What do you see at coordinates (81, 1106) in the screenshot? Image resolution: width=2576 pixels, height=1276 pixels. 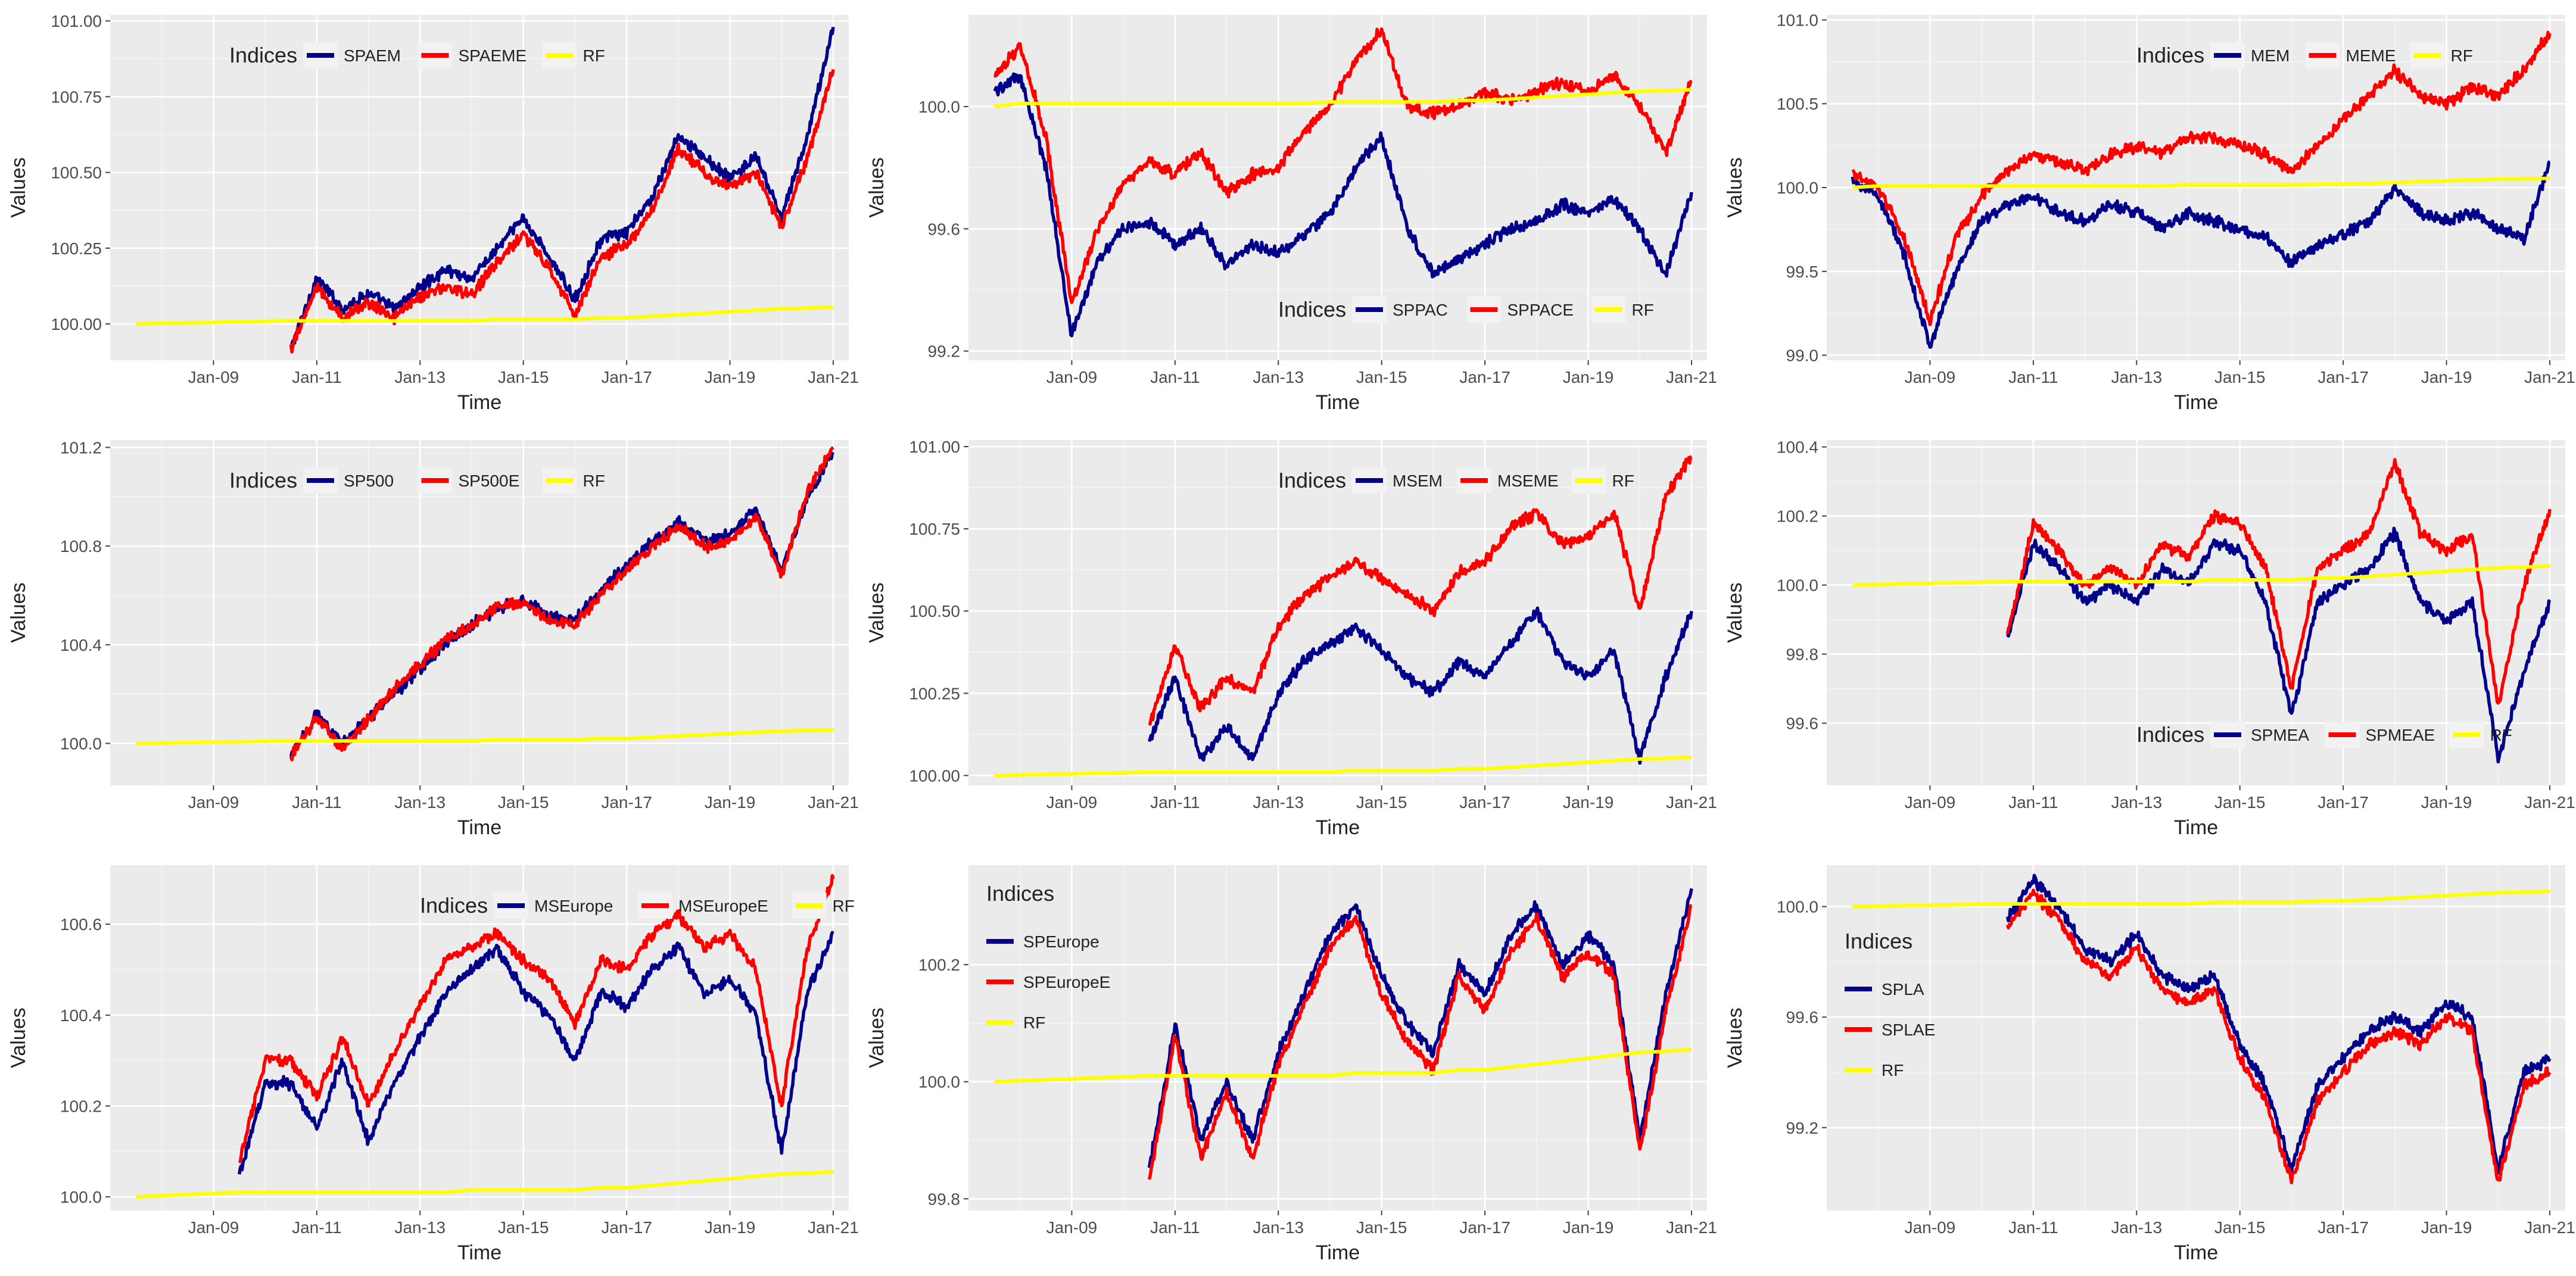 I see `y-tick-label: 100.2` at bounding box center [81, 1106].